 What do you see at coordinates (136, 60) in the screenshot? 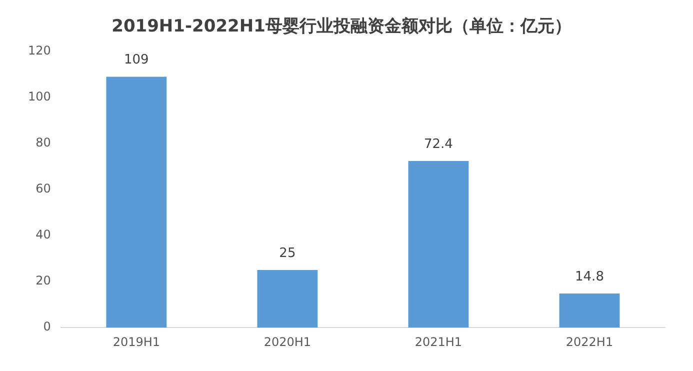
I see `data-label: 109` at bounding box center [136, 60].